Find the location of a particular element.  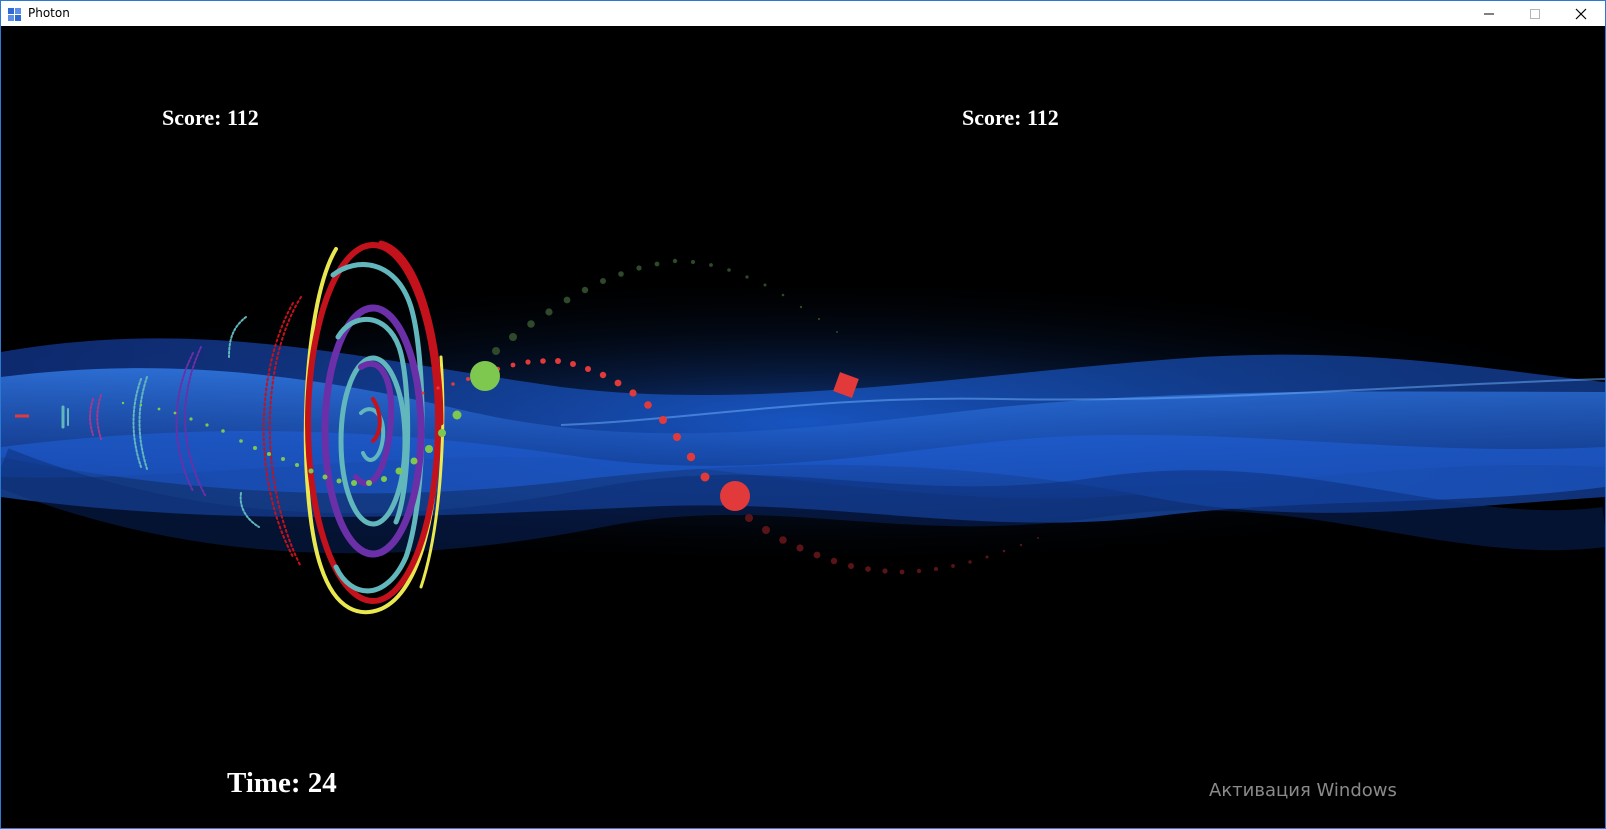

red-dotted-trail is located at coordinates (565, 420).